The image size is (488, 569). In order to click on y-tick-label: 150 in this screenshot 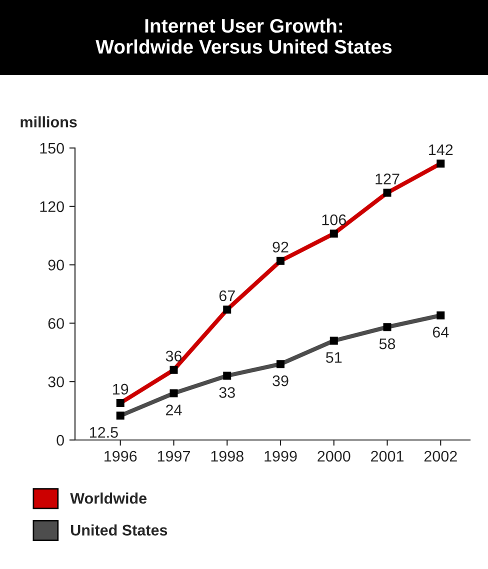, I will do `click(52, 148)`.